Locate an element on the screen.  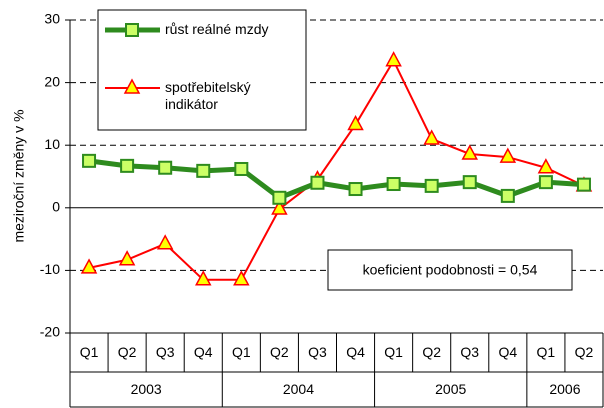
y-tick-label: -20 is located at coordinates (50, 332).